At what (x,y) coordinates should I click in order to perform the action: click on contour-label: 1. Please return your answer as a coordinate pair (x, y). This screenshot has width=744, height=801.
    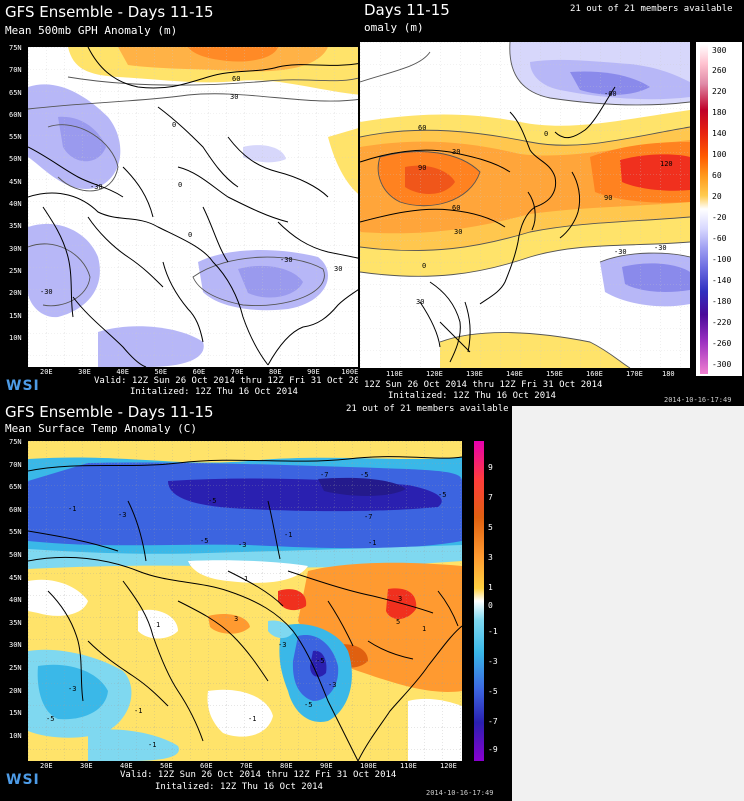
    Looking at the image, I should click on (424, 629).